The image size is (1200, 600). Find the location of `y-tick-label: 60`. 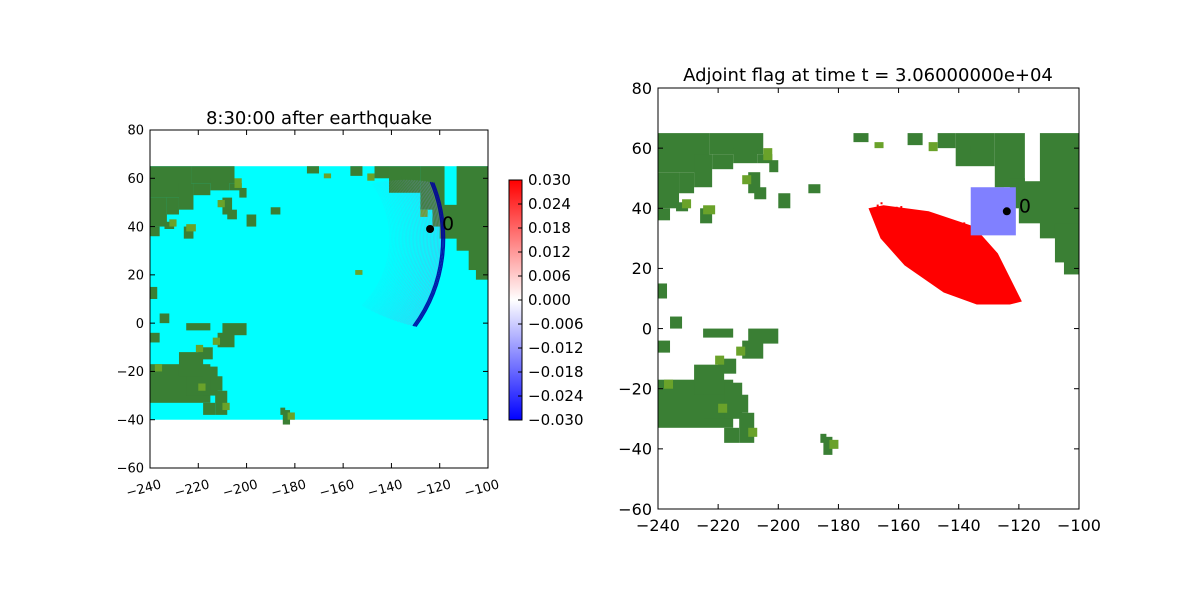

y-tick-label: 60 is located at coordinates (642, 148).